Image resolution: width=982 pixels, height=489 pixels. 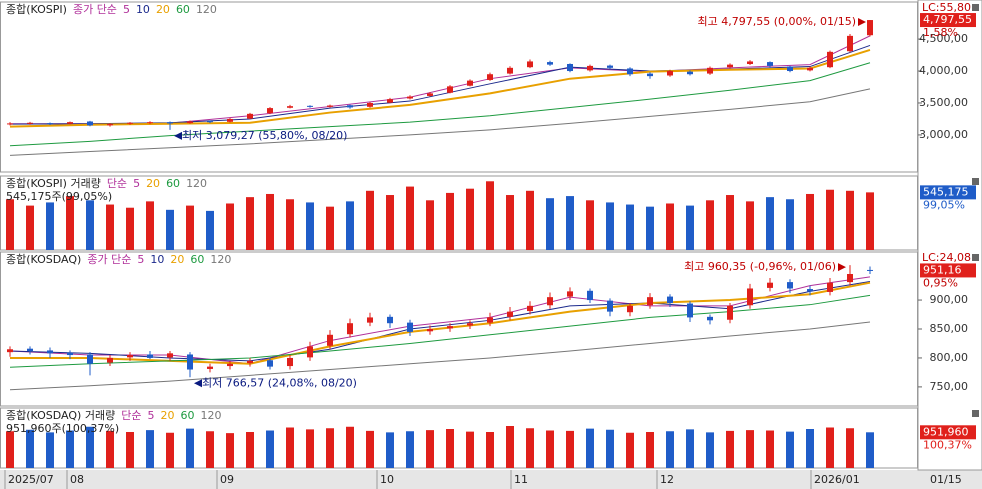 I want to click on legend-entry: 10, so click(x=143, y=9).